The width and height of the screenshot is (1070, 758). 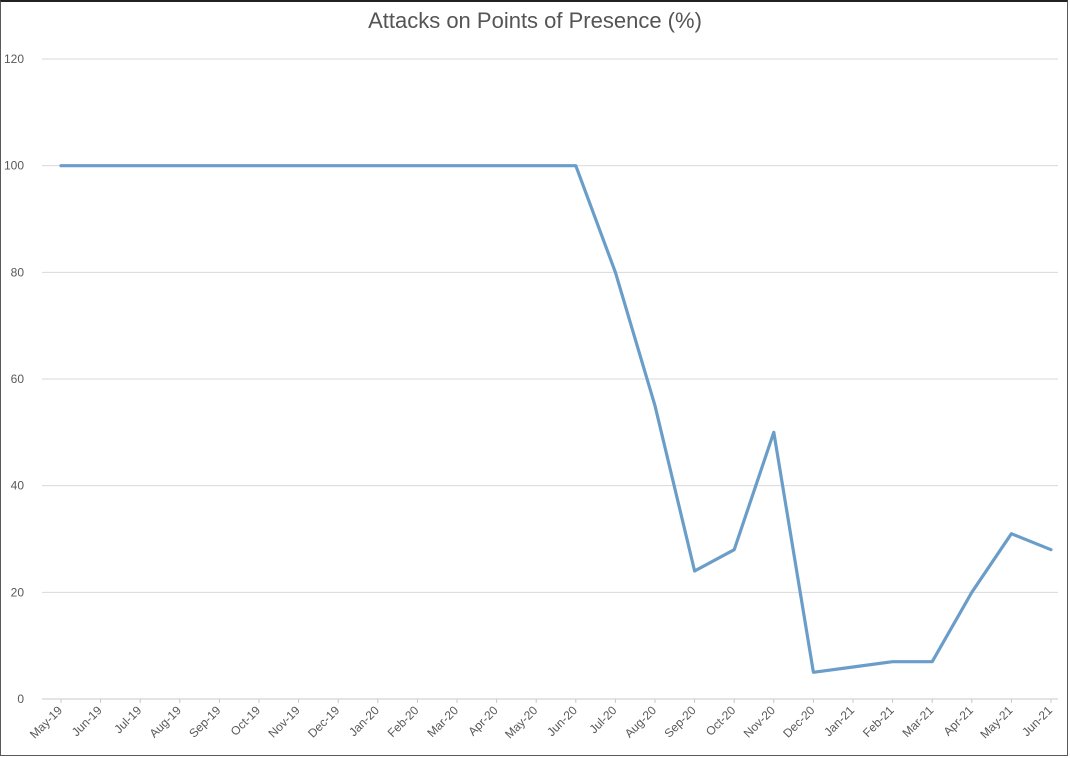 I want to click on x-tick-label: Feb-21, so click(x=878, y=721).